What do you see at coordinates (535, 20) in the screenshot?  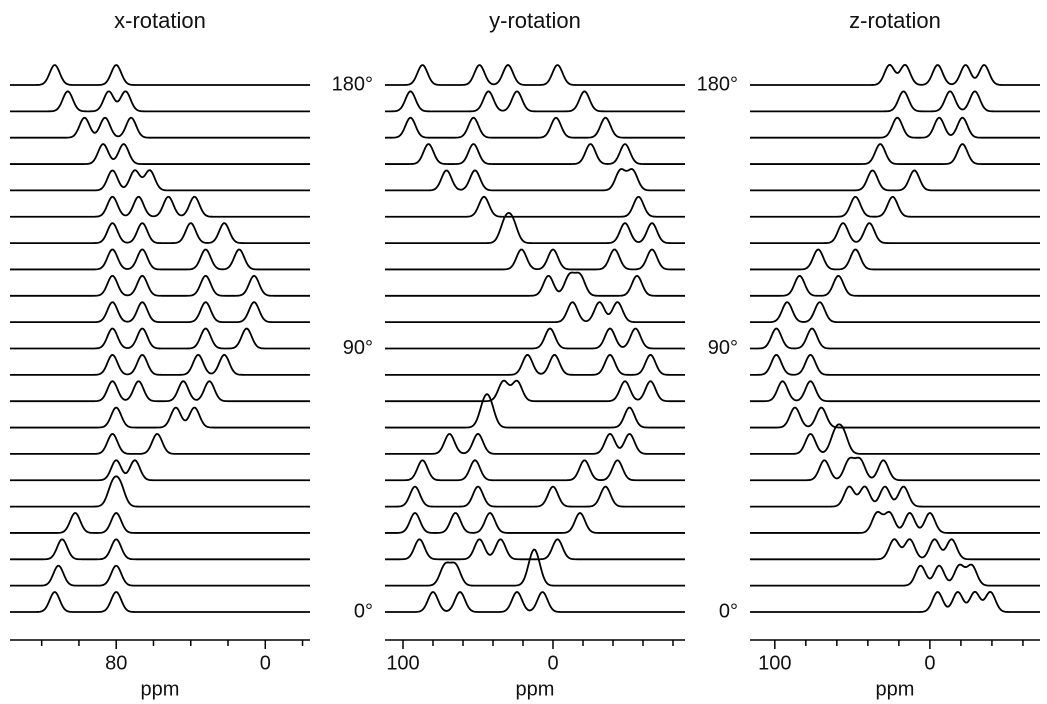 I see `panel-title: y-rotation` at bounding box center [535, 20].